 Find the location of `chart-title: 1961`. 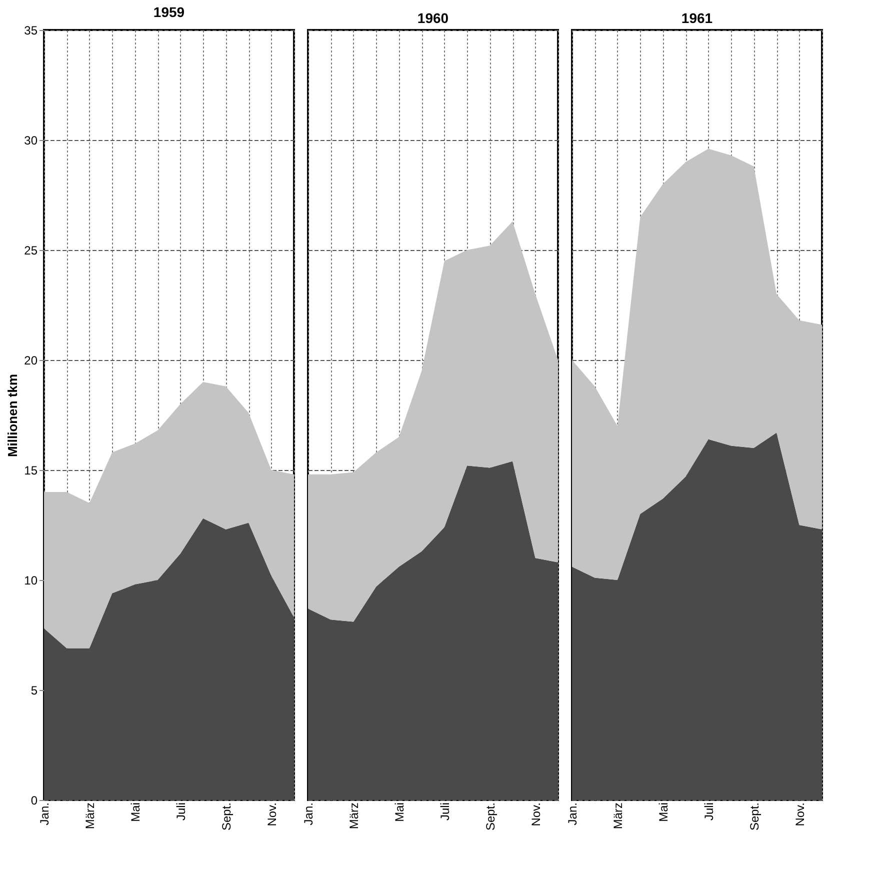

chart-title: 1961 is located at coordinates (697, 18).